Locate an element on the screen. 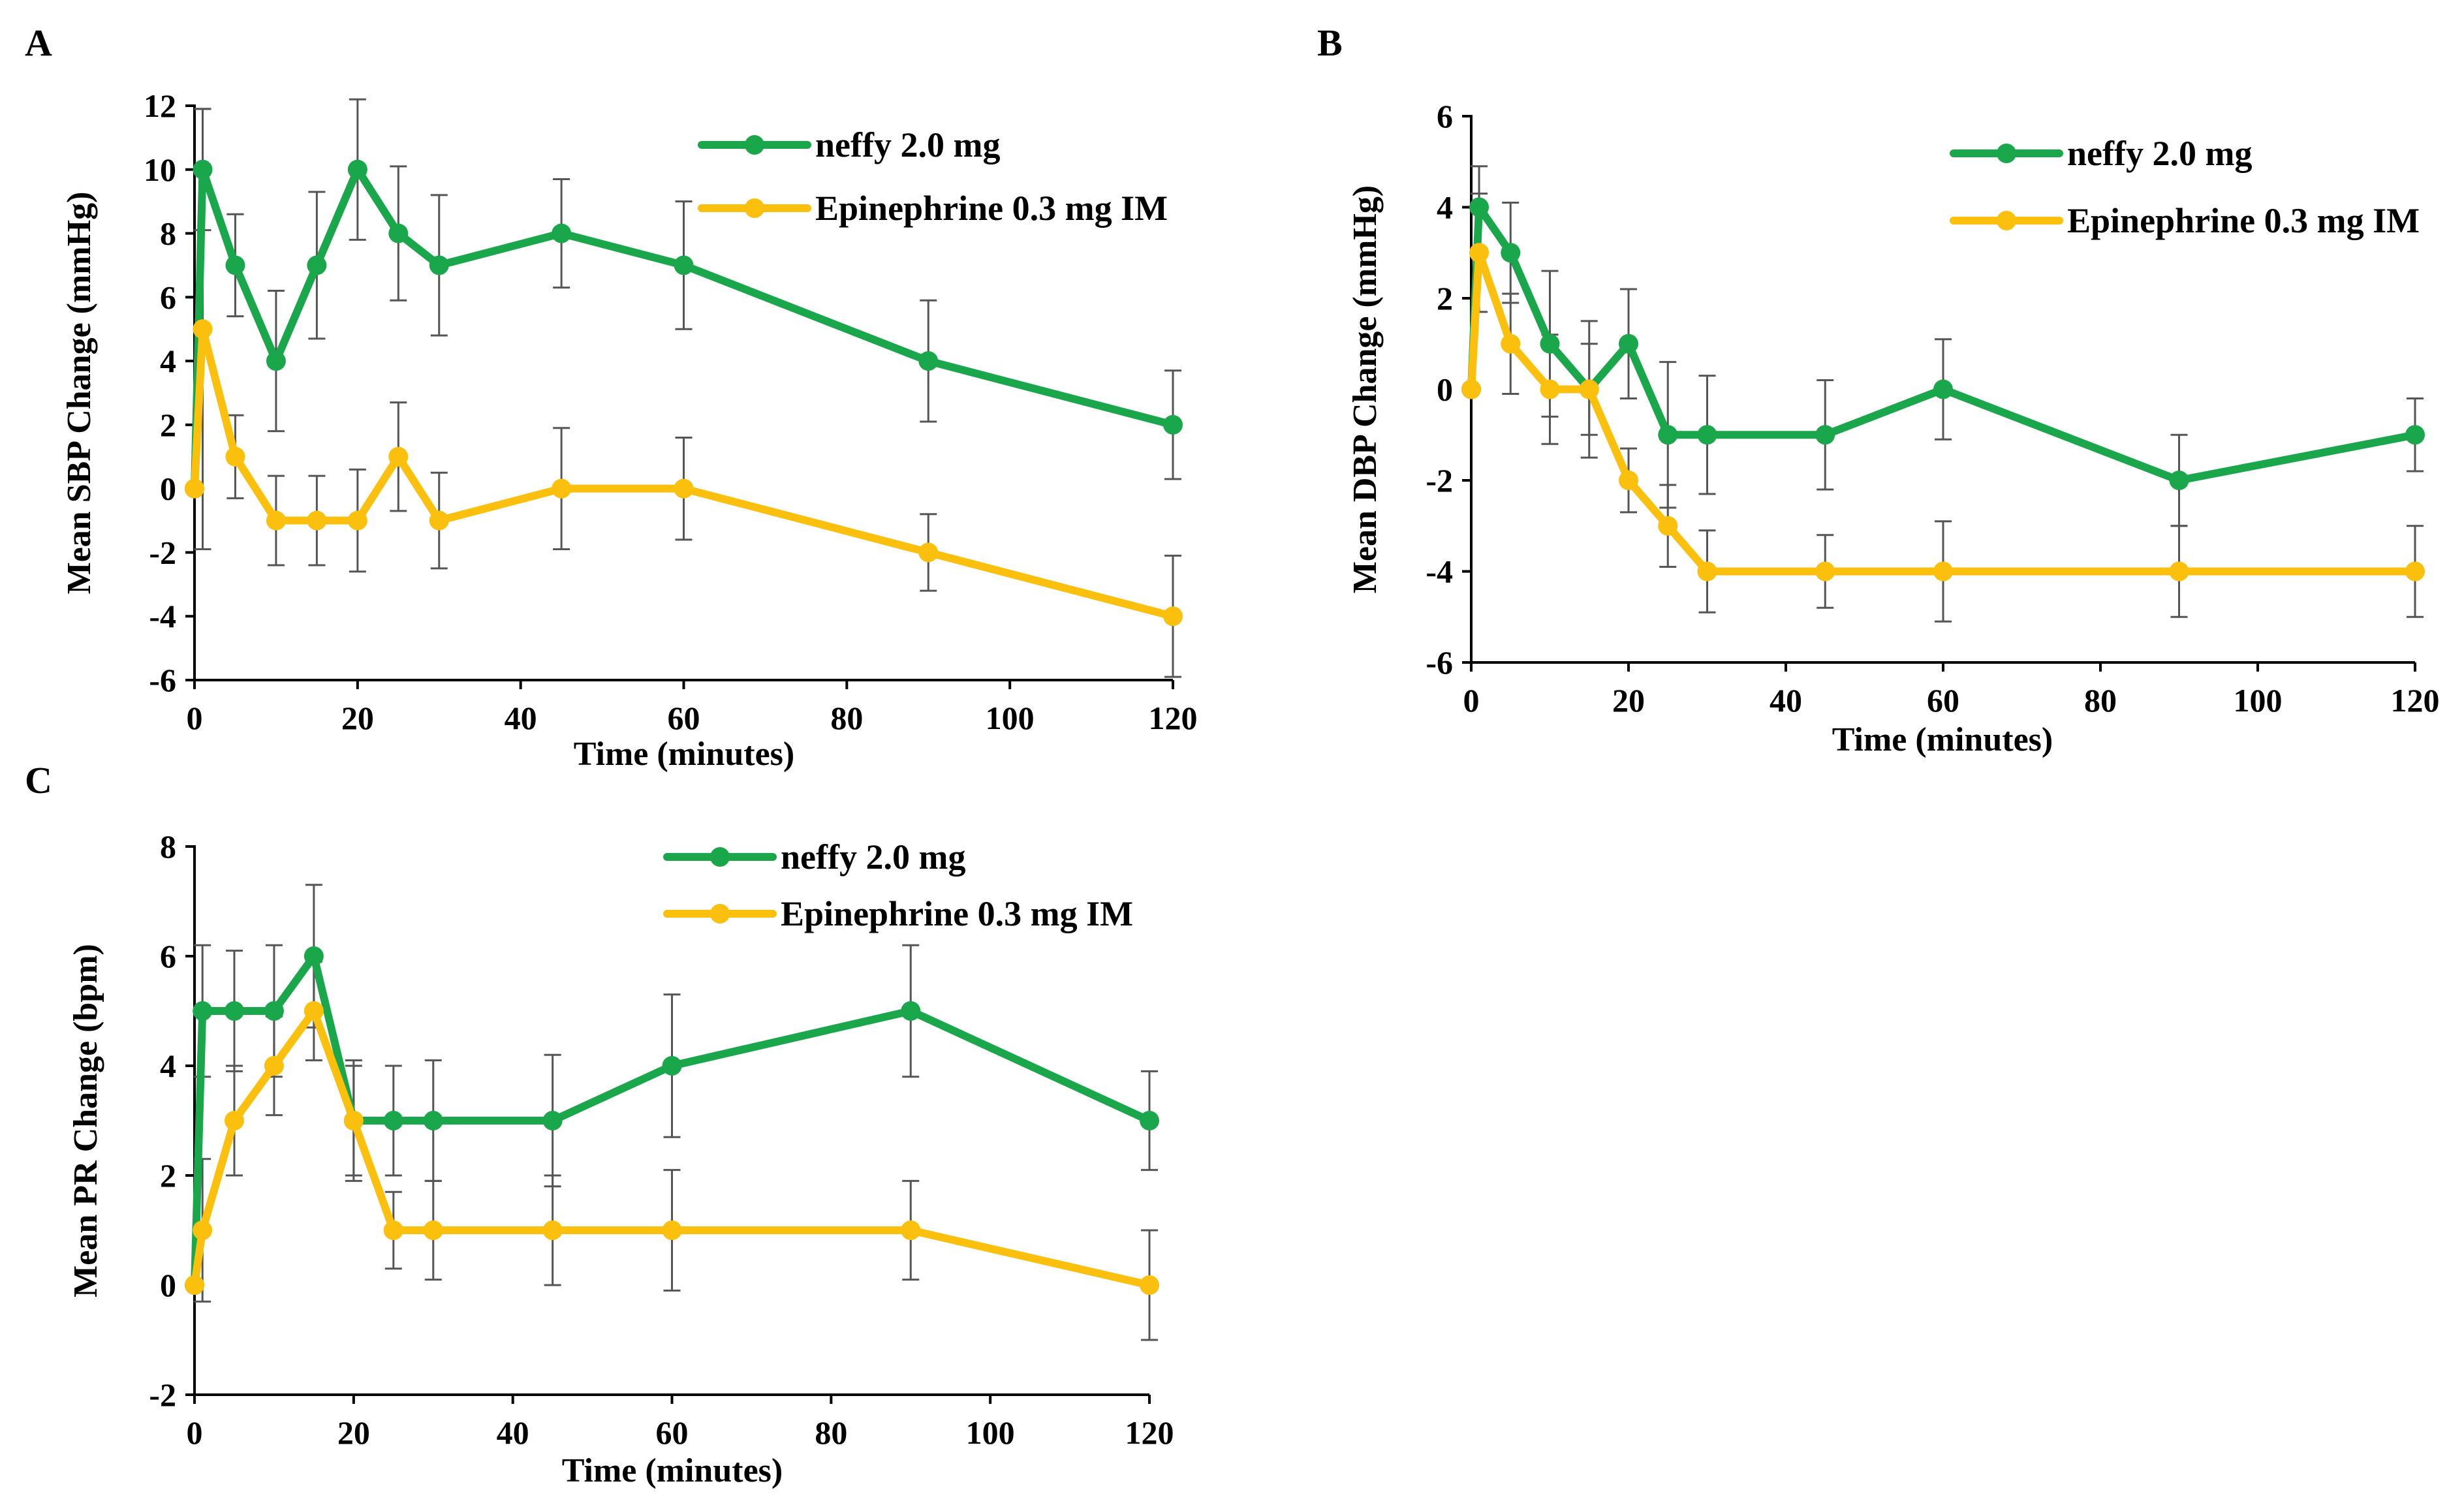 The height and width of the screenshot is (1507, 2464). y-tick-label: -6 is located at coordinates (1439, 662).